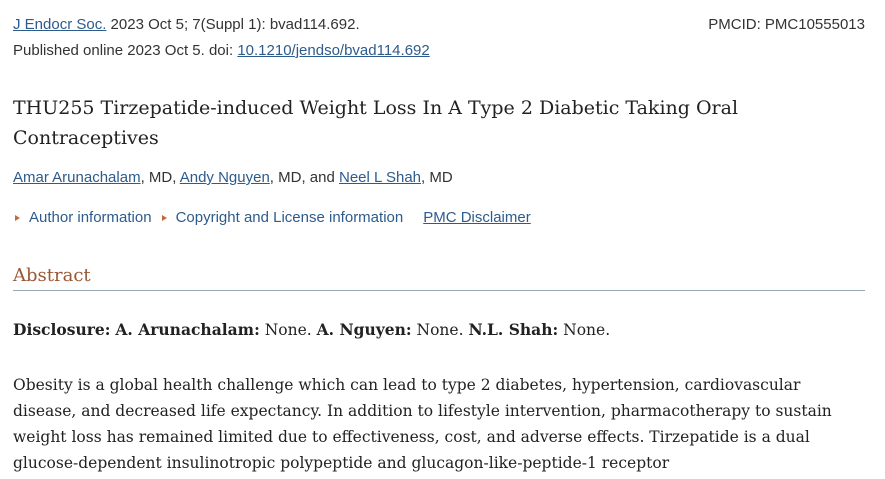  Describe the element at coordinates (187, 329) in the screenshot. I see `disclosure-author-name: A. Arunachalam:` at that location.